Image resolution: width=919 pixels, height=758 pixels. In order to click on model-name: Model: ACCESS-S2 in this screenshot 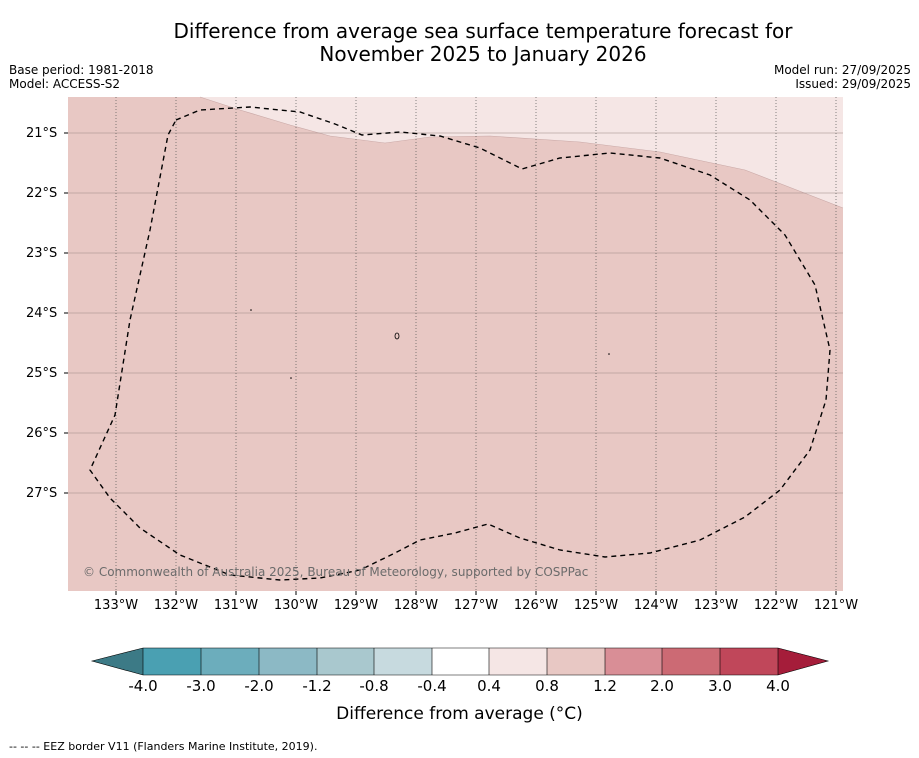, I will do `click(65, 84)`.